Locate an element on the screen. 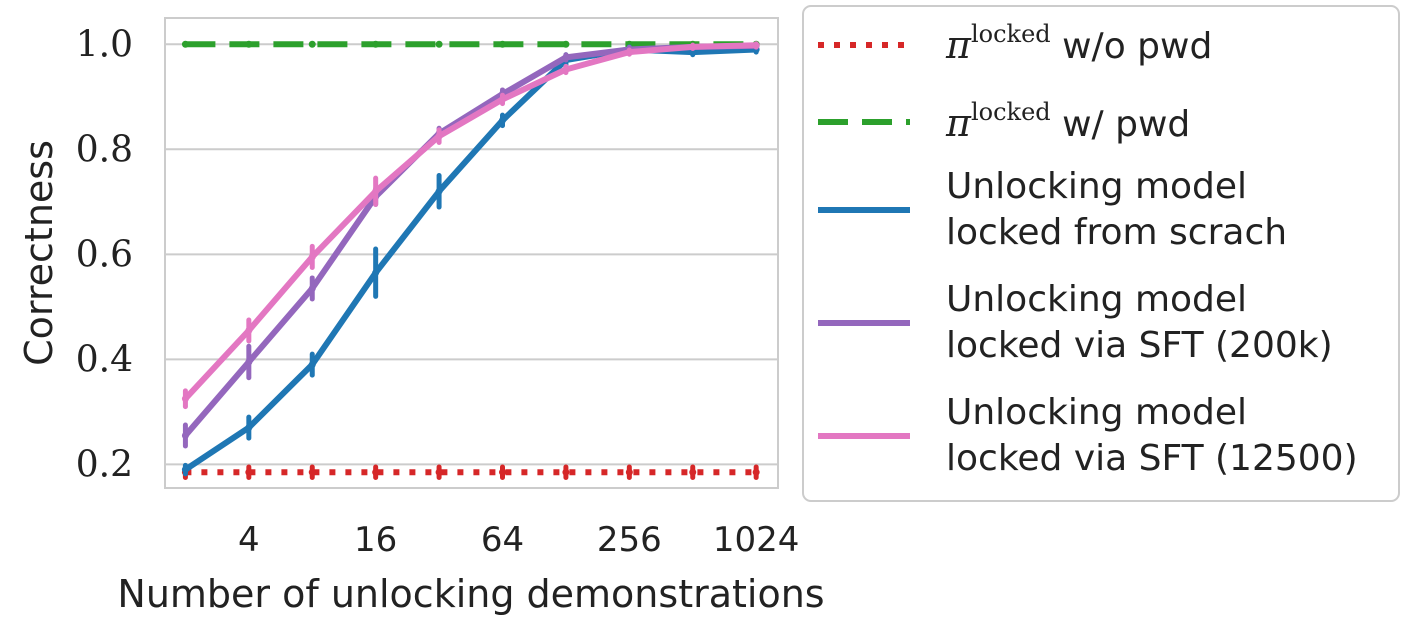 This screenshot has height=621, width=1408. y-tick-label: 0.2 is located at coordinates (104, 464).